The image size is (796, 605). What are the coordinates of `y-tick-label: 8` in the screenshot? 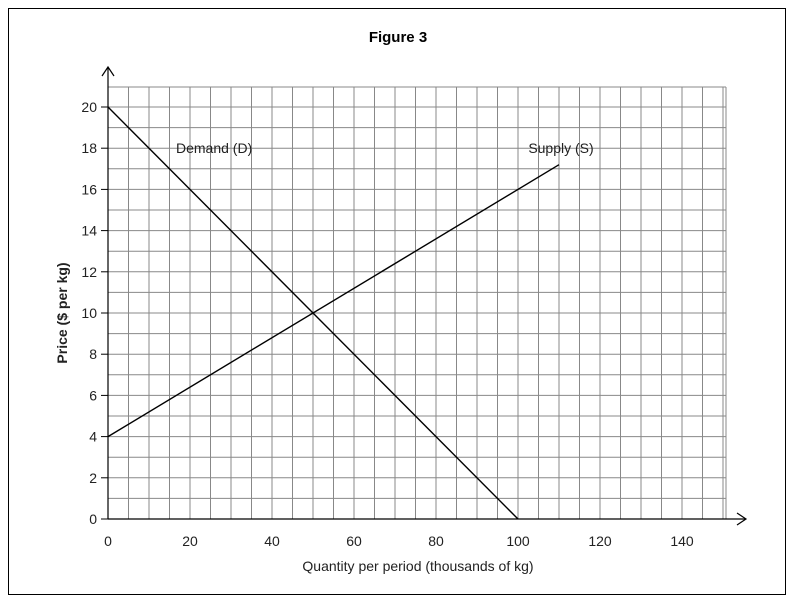 It's located at (93, 354).